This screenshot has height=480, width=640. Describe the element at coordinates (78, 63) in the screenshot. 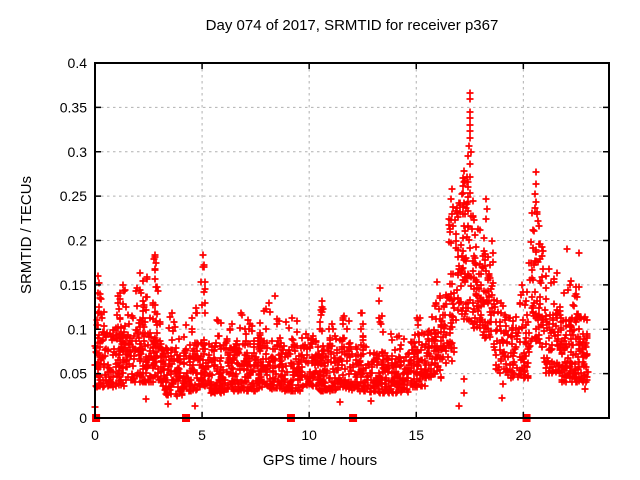

I see `y-tick-label: 0.4` at that location.